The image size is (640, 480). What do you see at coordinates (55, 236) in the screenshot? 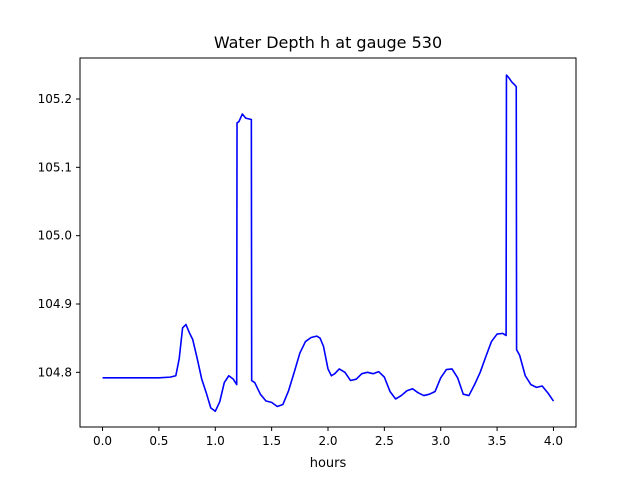
I see `y-tick-label: 105.0` at bounding box center [55, 236].